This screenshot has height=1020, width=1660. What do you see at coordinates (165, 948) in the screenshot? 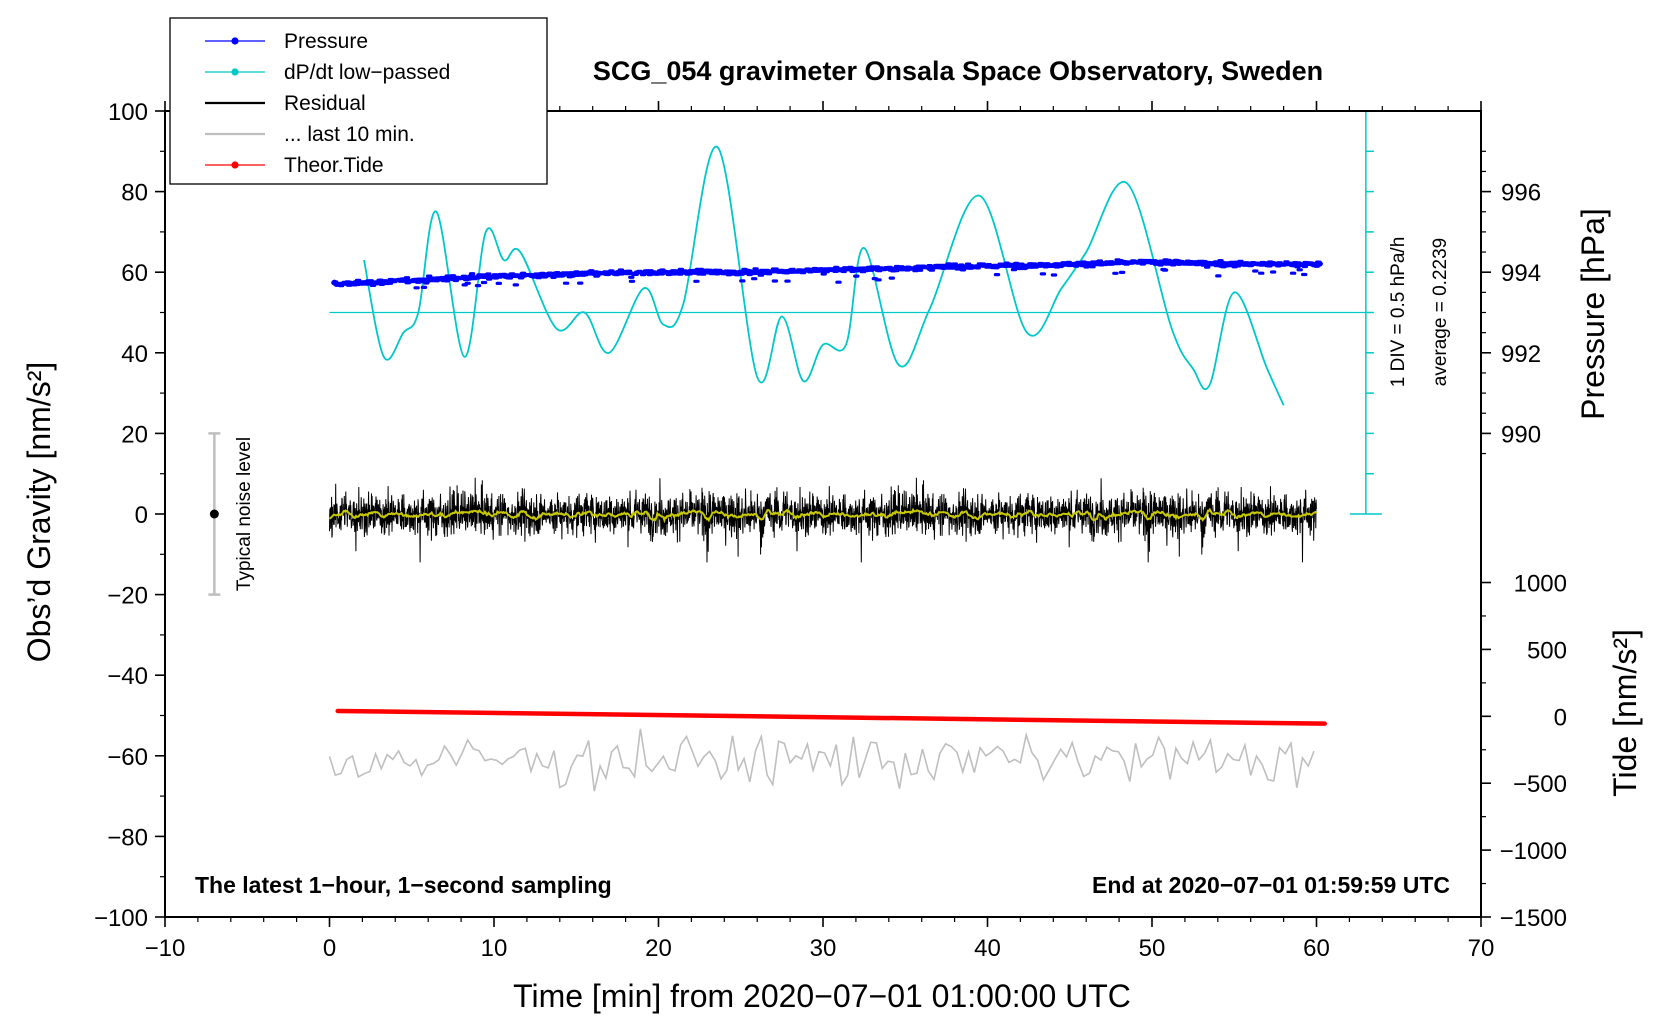
I see `x-tick-label: −10` at bounding box center [165, 948].